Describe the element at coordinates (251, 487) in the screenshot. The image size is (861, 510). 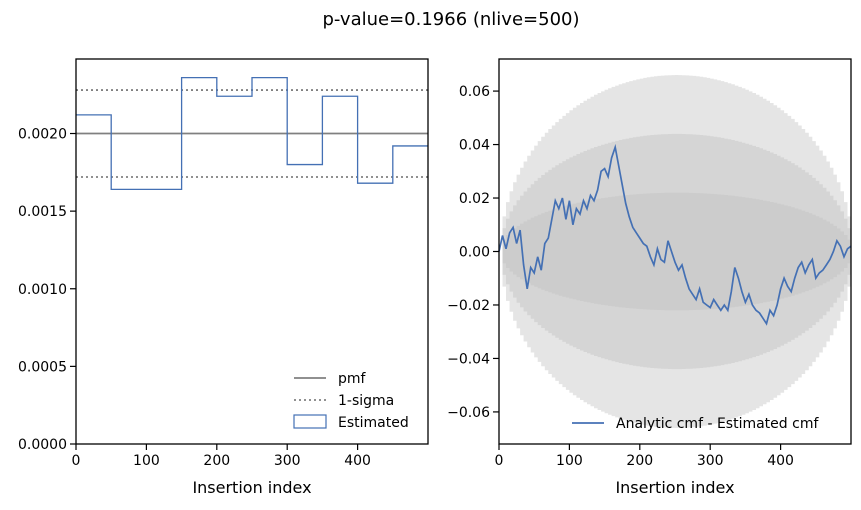
I see `pmf-x-axis-label: Insertion index` at that location.